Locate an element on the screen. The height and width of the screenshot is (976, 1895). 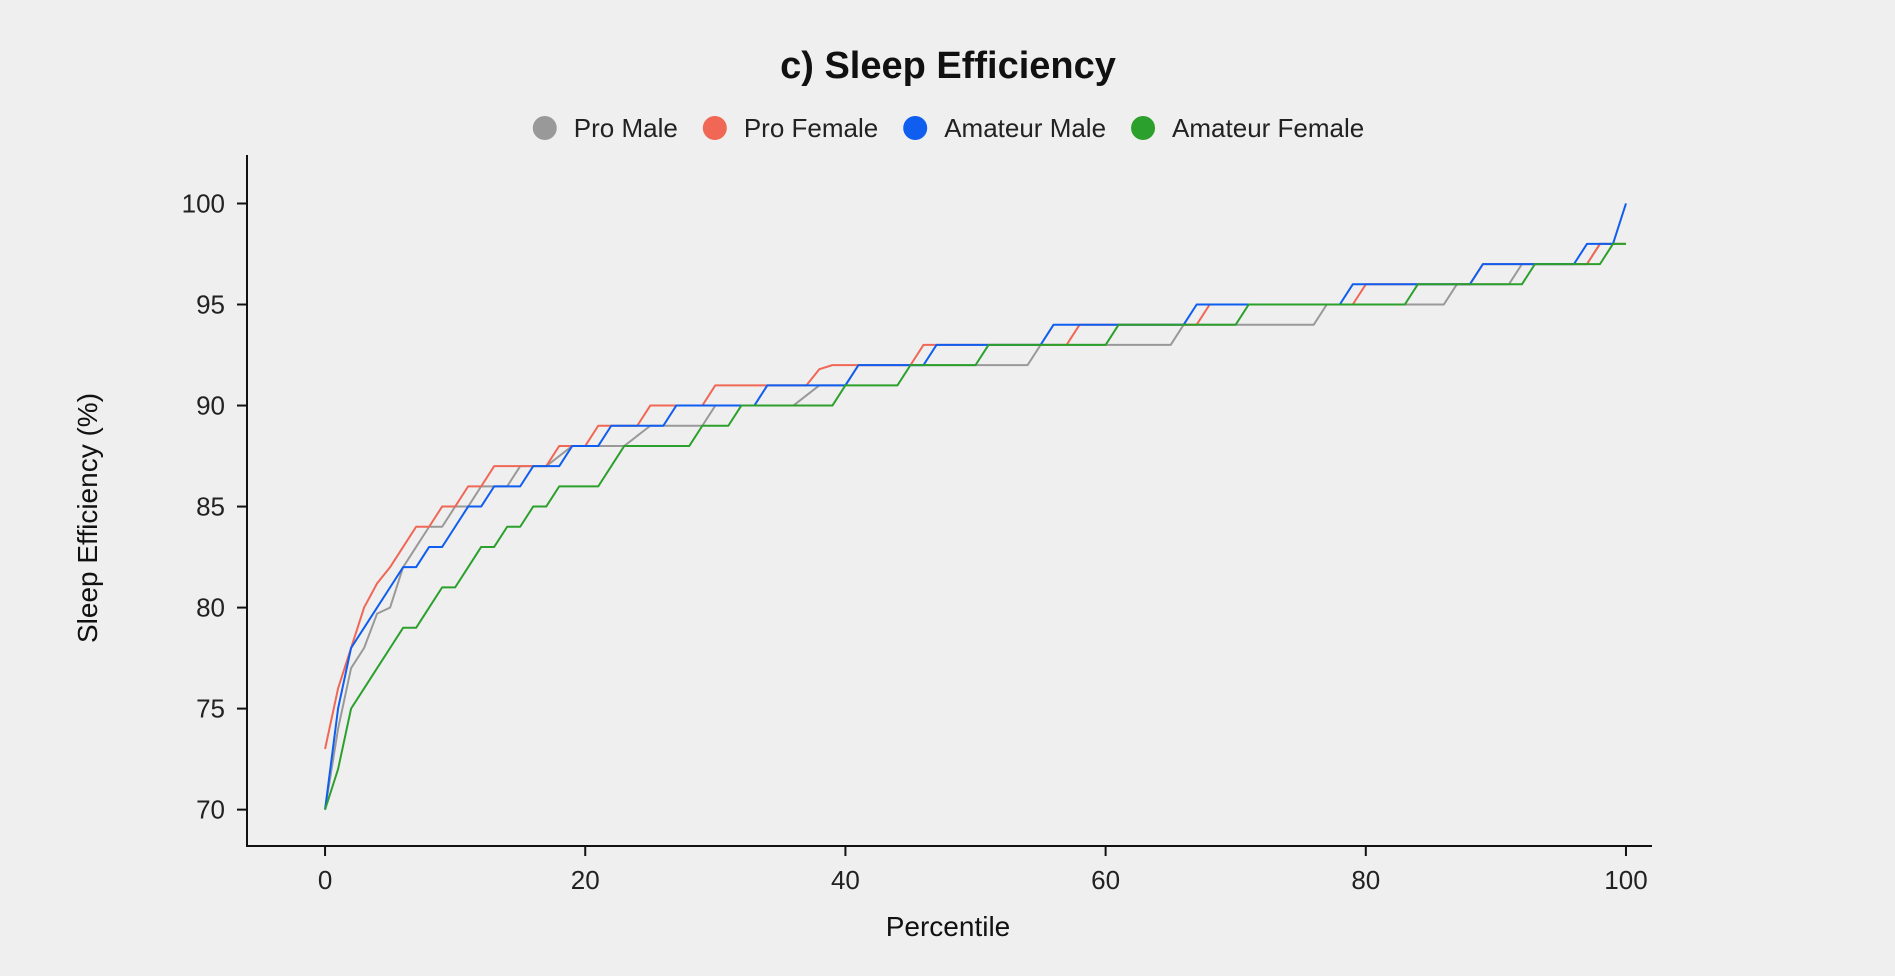
x-axis-title: Percentile is located at coordinates (948, 926).